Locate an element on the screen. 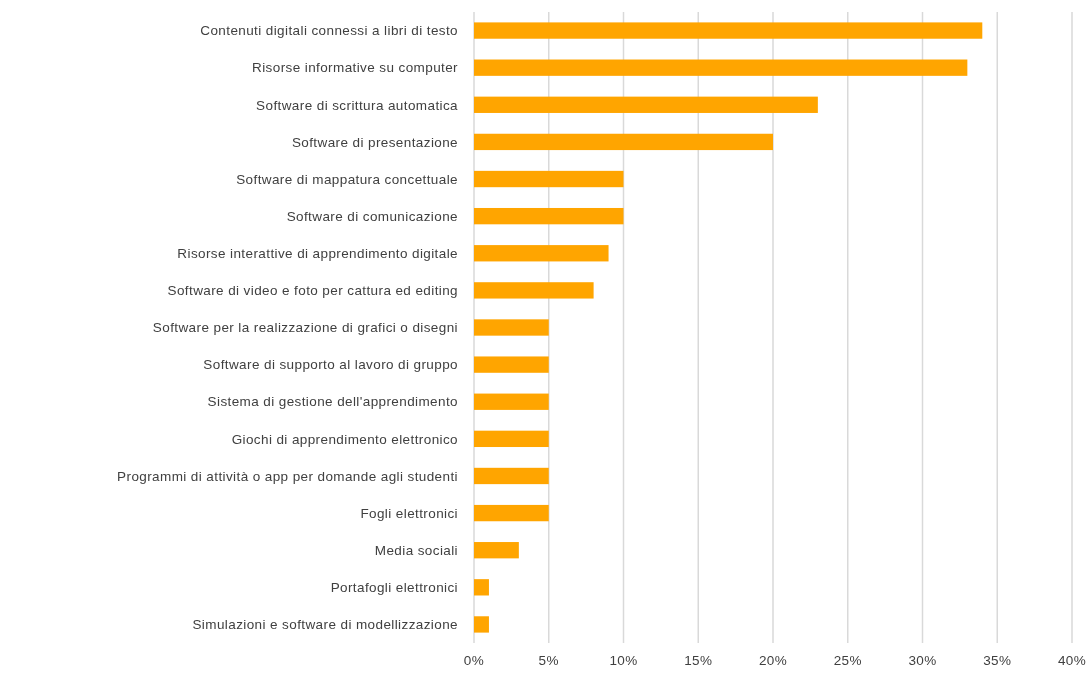 The width and height of the screenshot is (1091, 674). y-tick-label: Risorse informative su computer is located at coordinates (355, 68).